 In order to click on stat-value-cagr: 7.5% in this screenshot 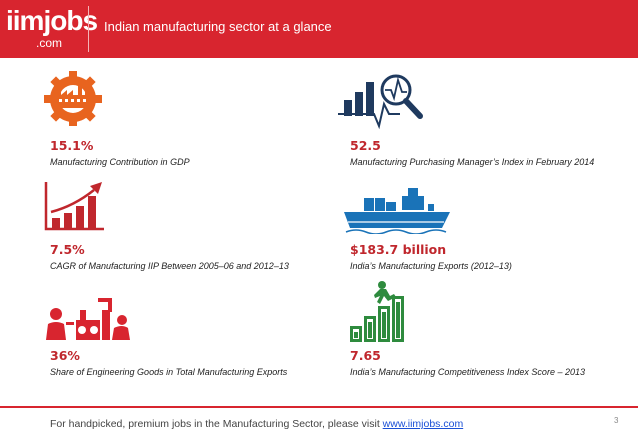, I will do `click(67, 249)`.